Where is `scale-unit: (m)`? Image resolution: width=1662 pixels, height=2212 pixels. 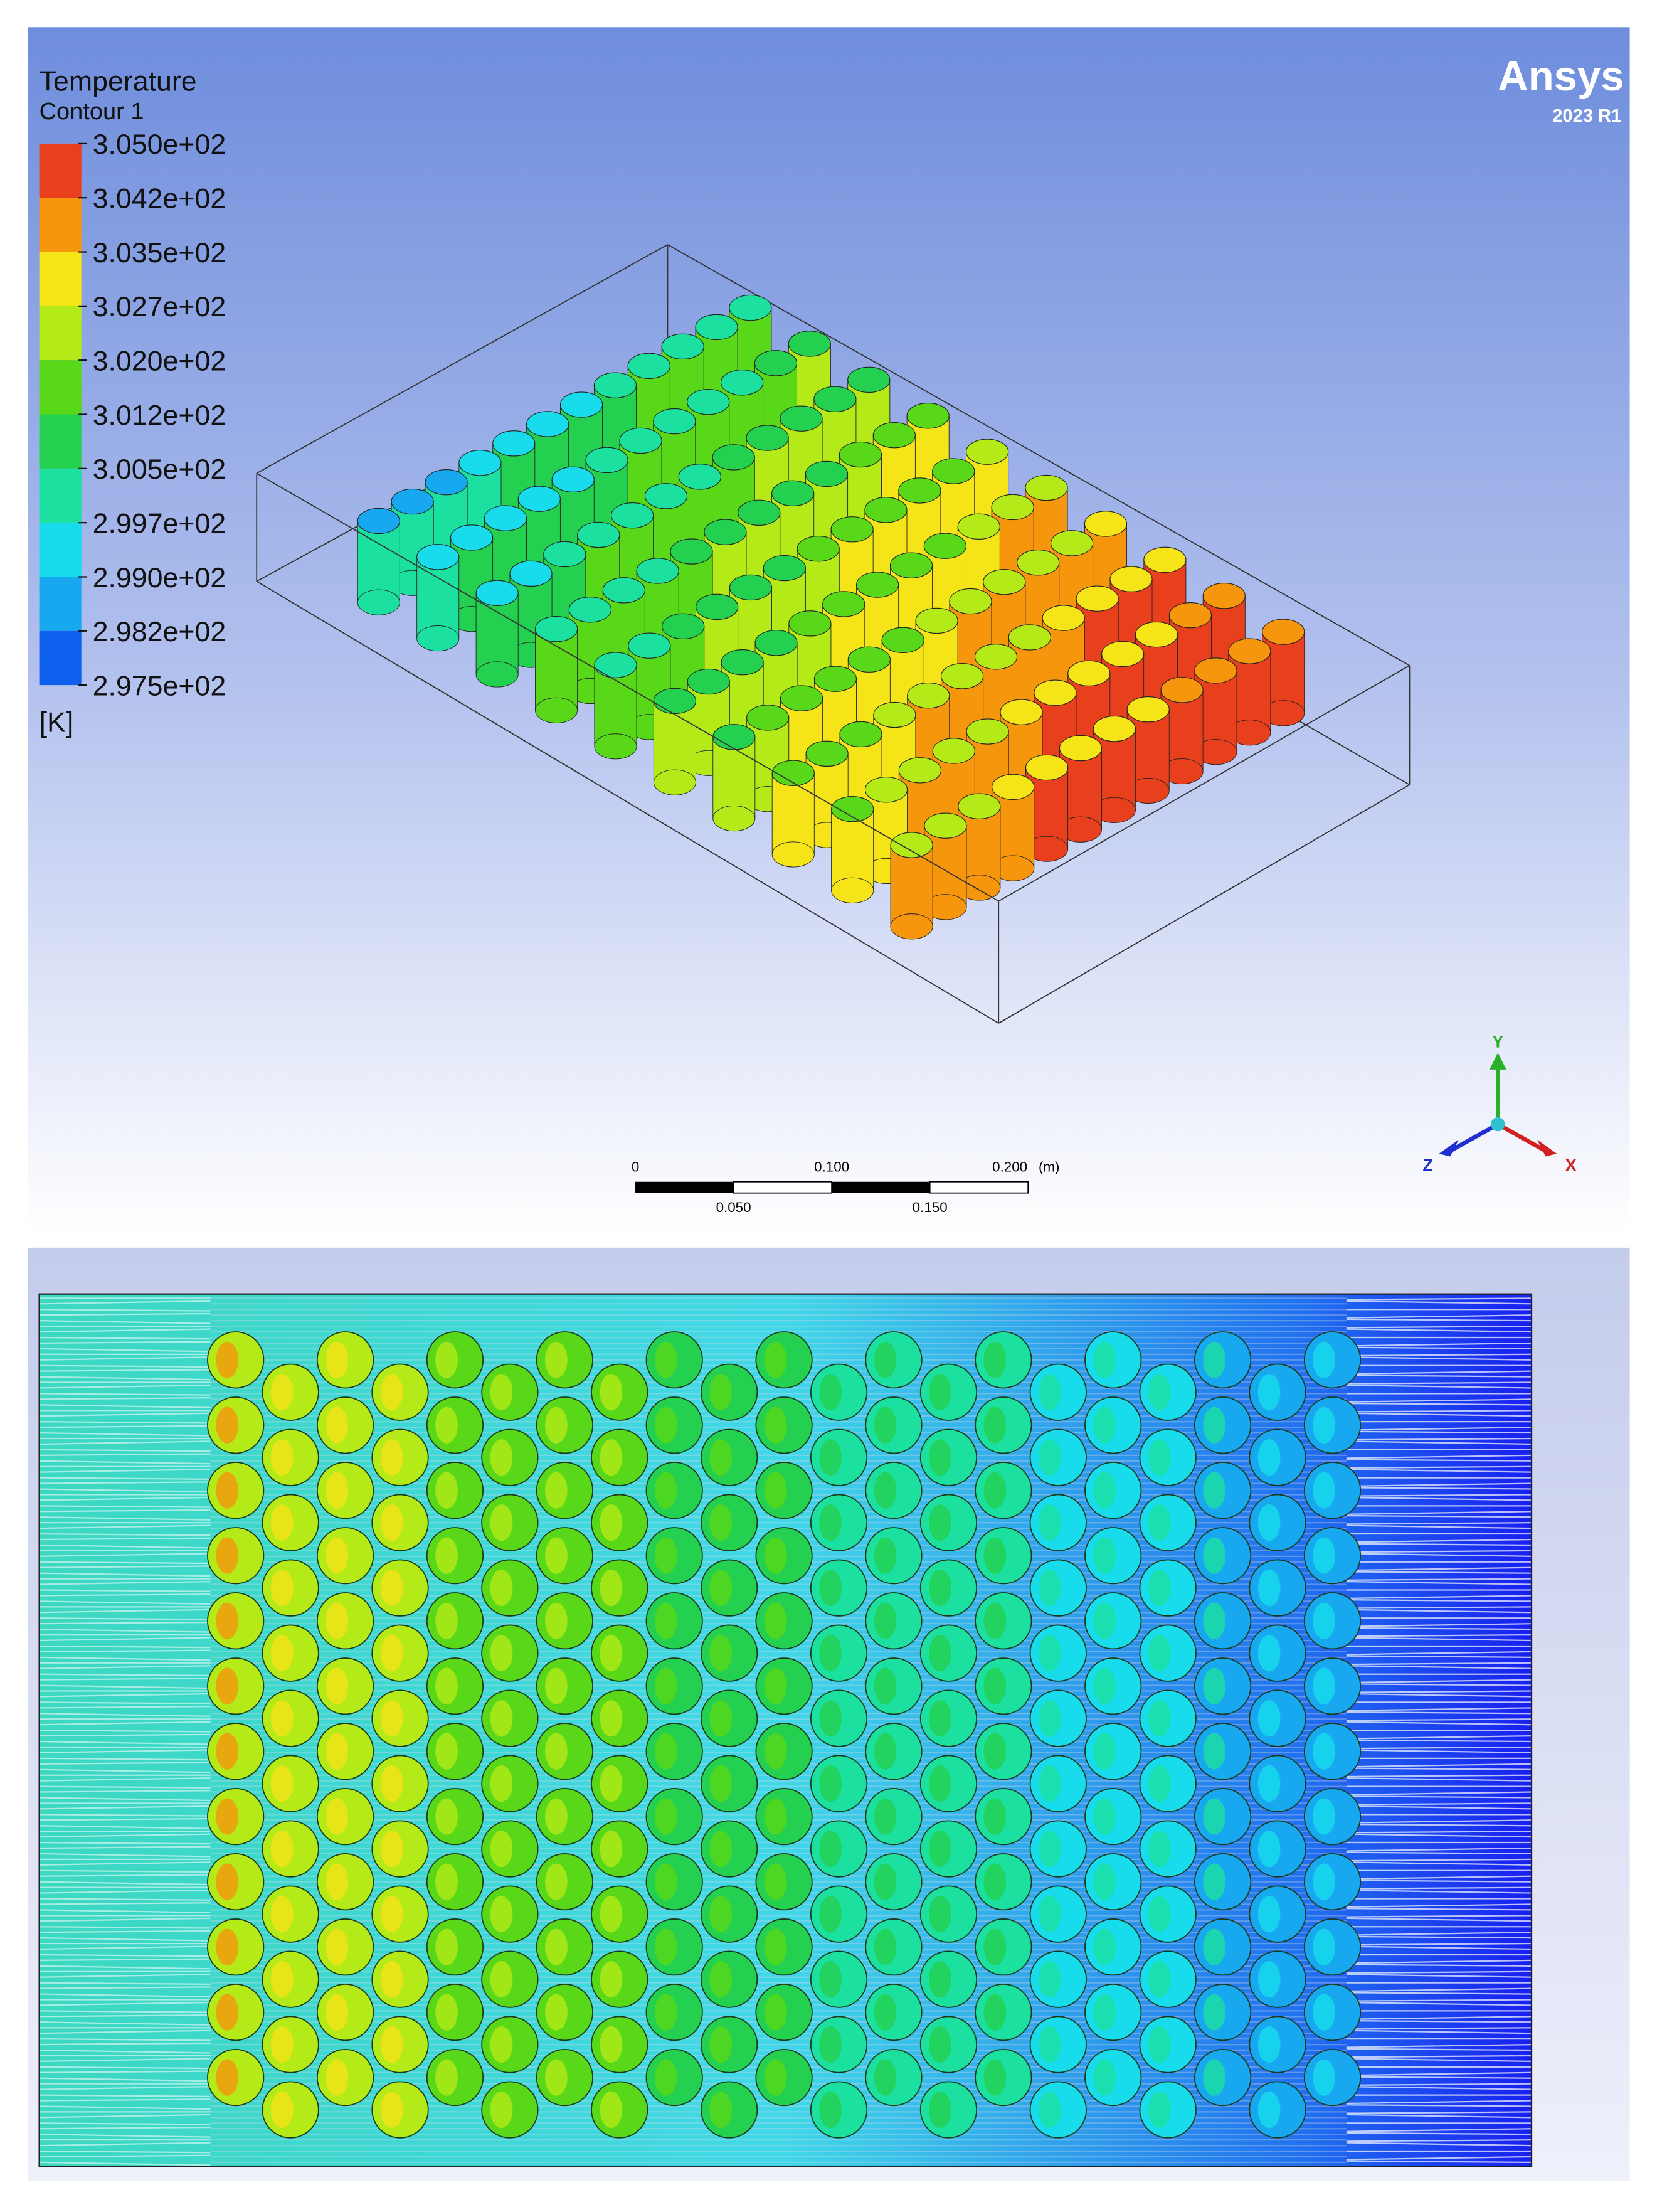
scale-unit: (m) is located at coordinates (1049, 1166).